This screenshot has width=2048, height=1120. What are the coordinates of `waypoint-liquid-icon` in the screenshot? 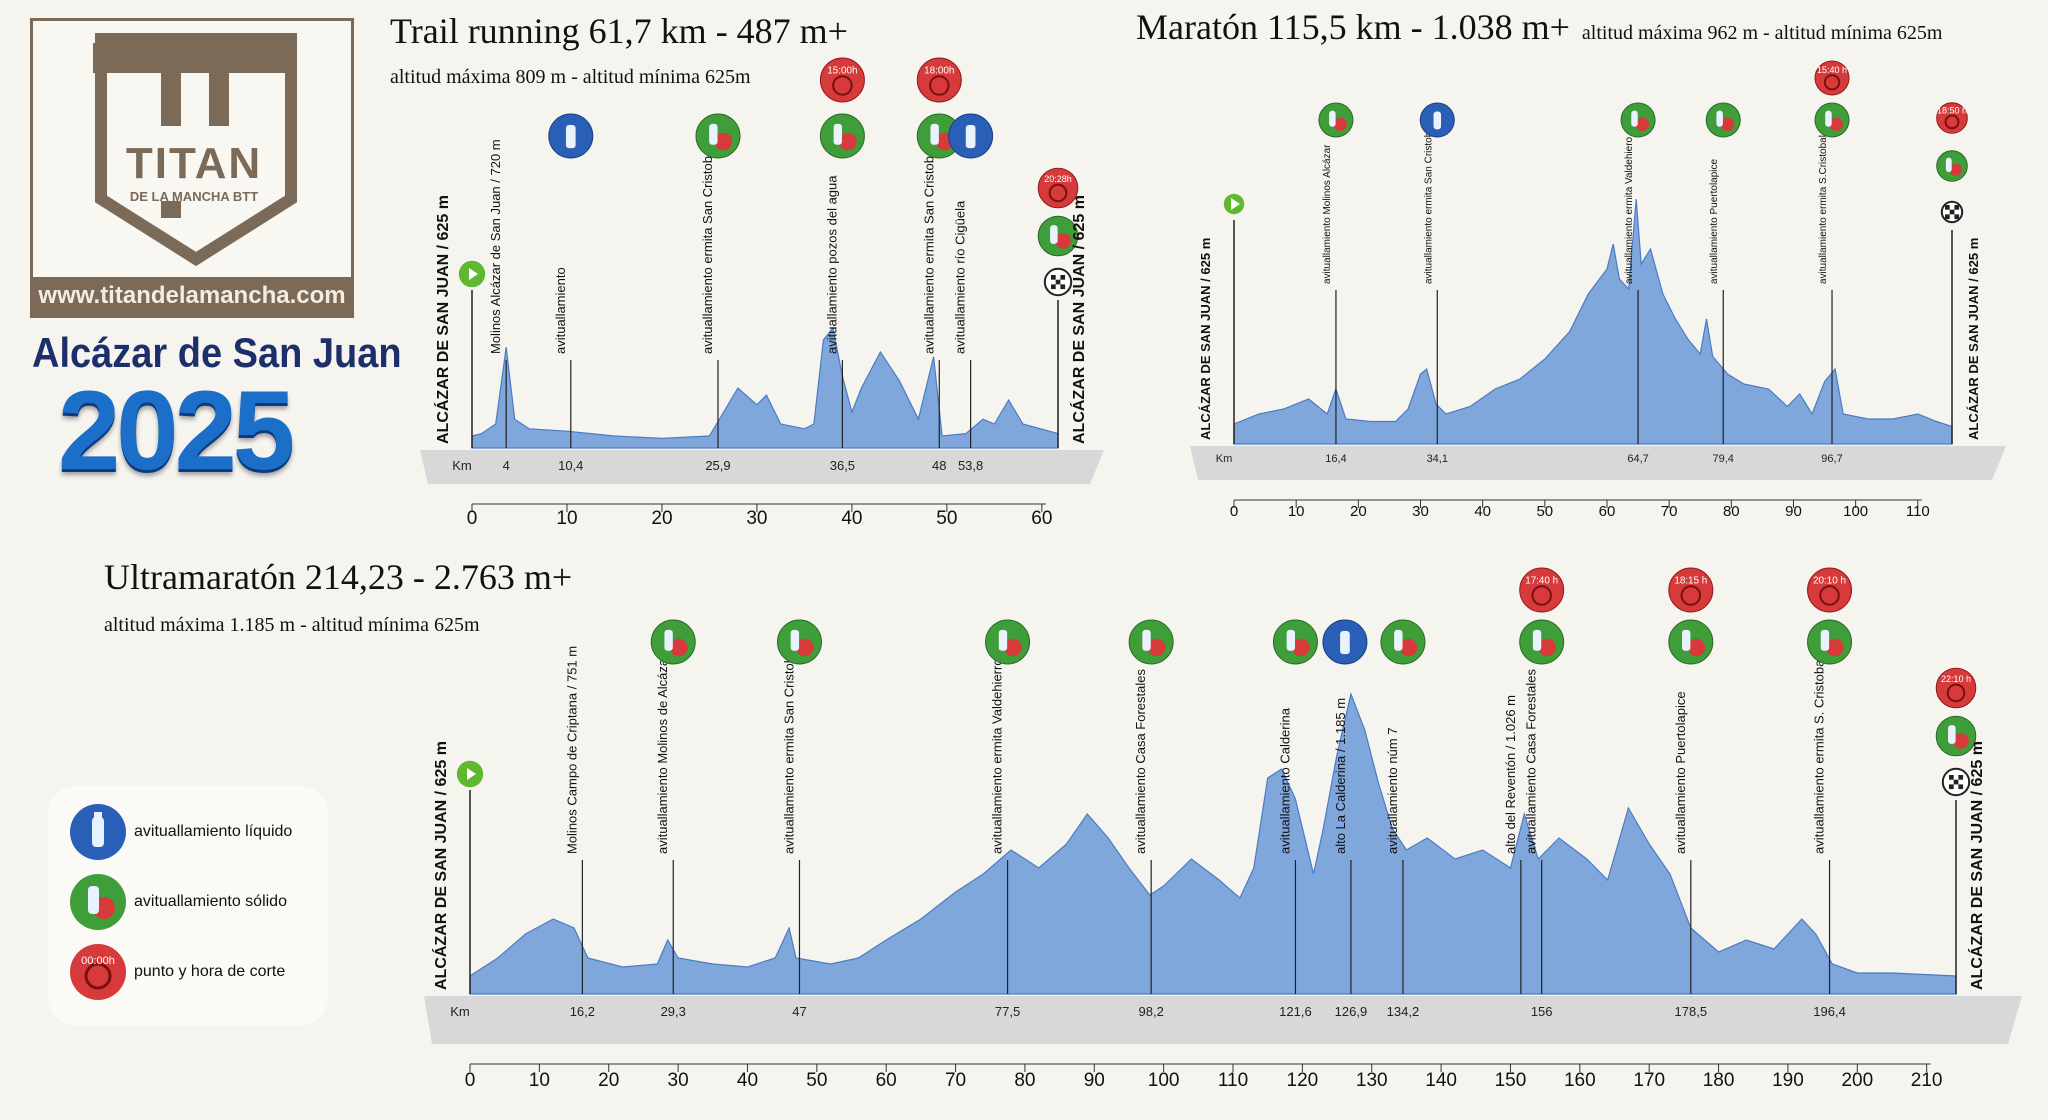 It's located at (571, 136).